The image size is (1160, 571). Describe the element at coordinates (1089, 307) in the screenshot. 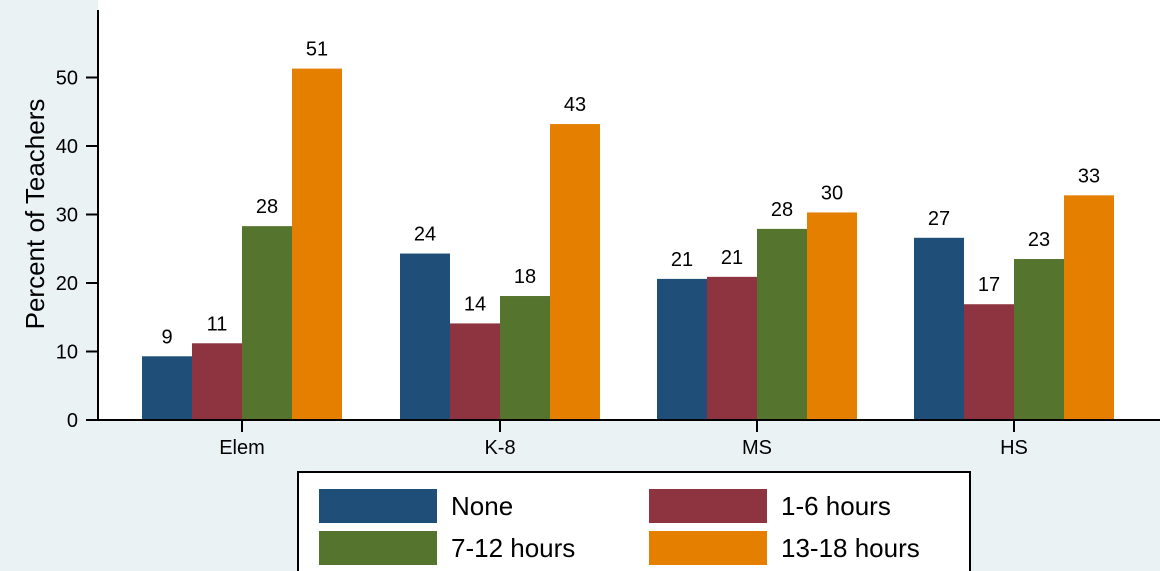

I see `bar-hs-13-18-hours` at that location.